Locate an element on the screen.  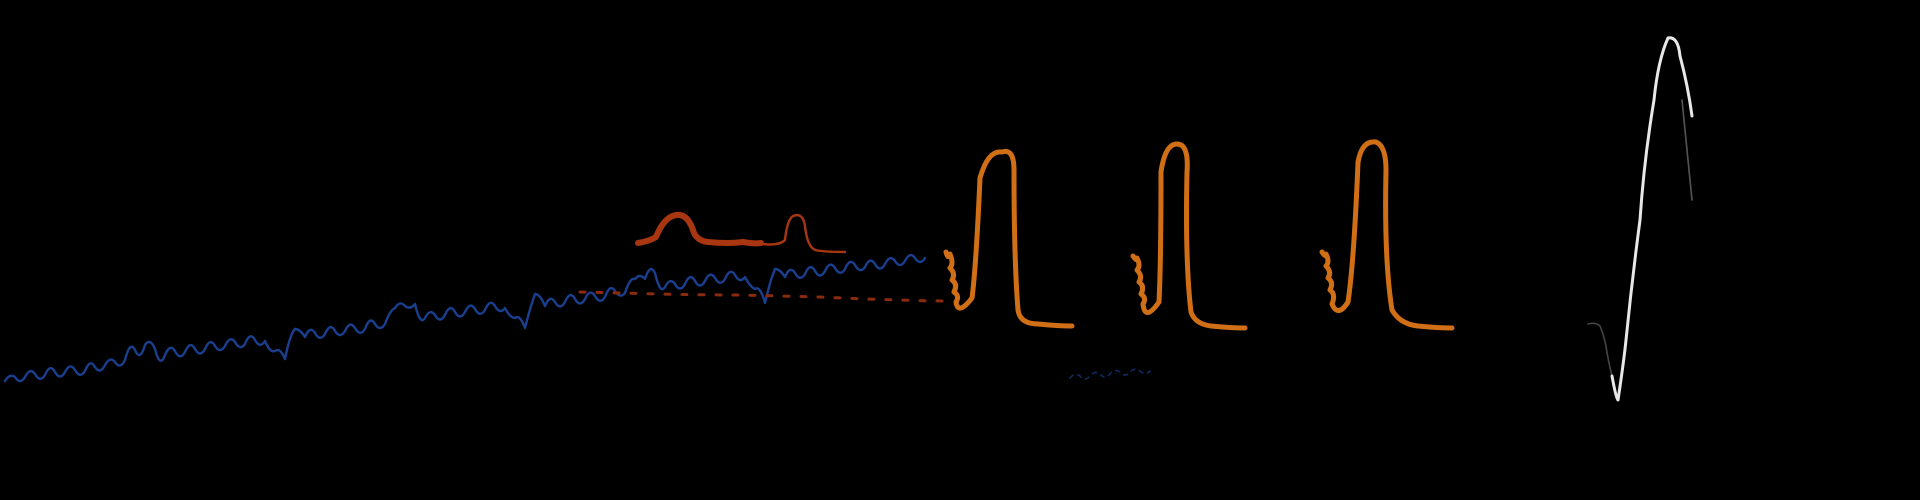
white-spike is located at coordinates (1640, 219).